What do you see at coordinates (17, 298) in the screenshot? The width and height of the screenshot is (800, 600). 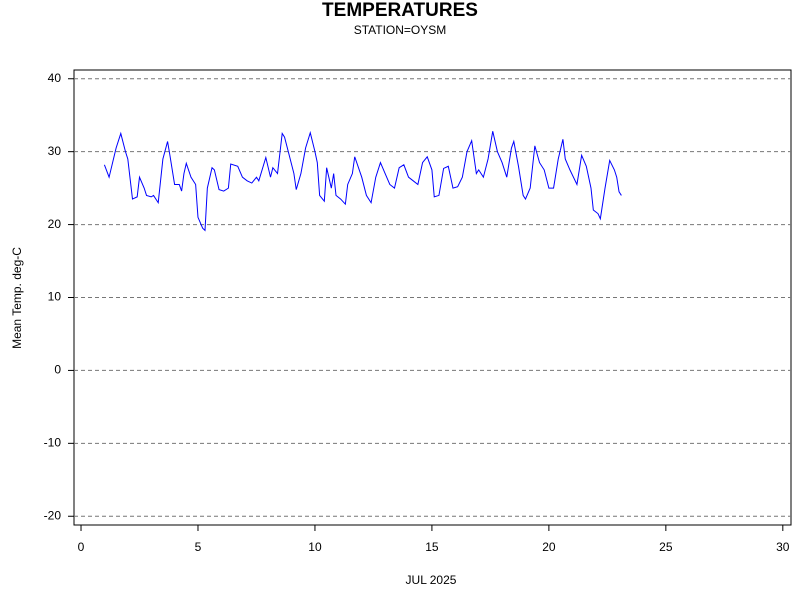 I see `y-axis-label: Mean Temp. deg-C` at bounding box center [17, 298].